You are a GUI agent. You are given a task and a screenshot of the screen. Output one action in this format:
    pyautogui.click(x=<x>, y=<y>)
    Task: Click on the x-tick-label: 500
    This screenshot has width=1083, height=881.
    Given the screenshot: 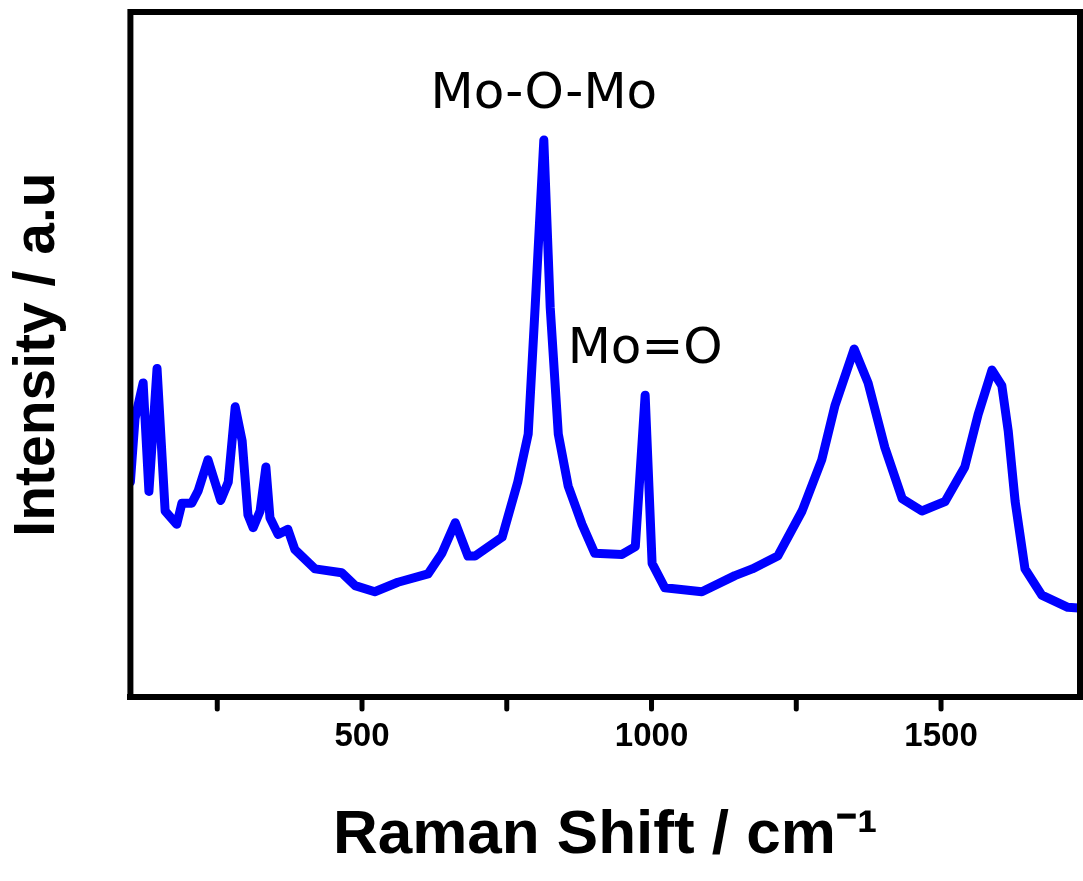 What is the action you would take?
    pyautogui.click(x=362, y=734)
    